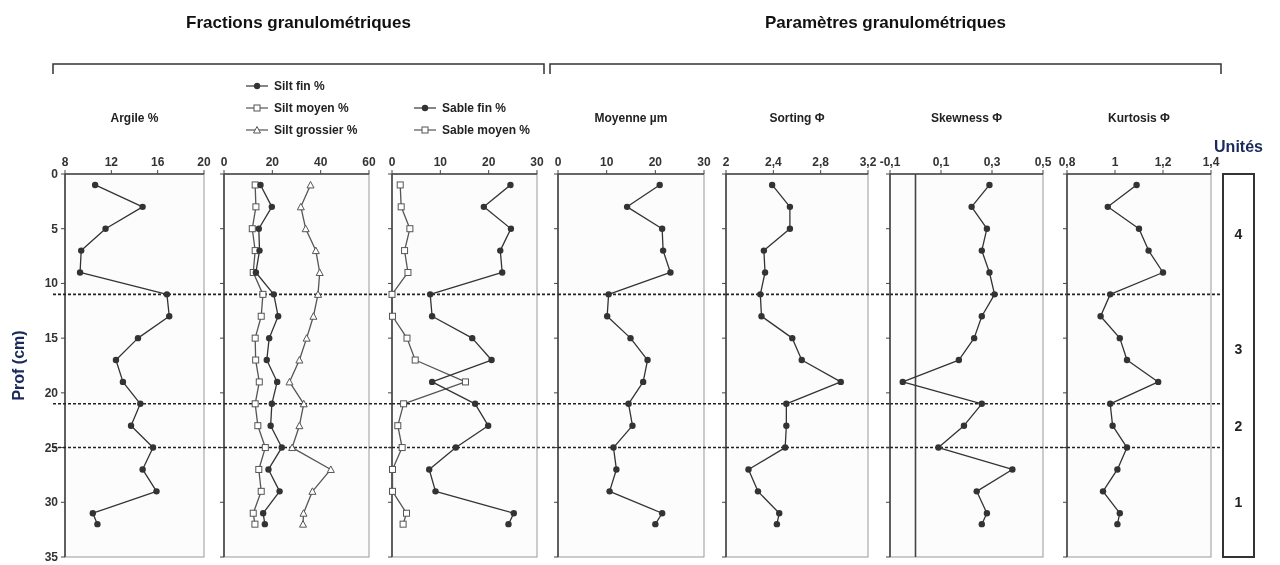 Image resolution: width=1280 pixels, height=565 pixels. I want to click on chart-title: Kurtosis Φ, so click(1139, 118).